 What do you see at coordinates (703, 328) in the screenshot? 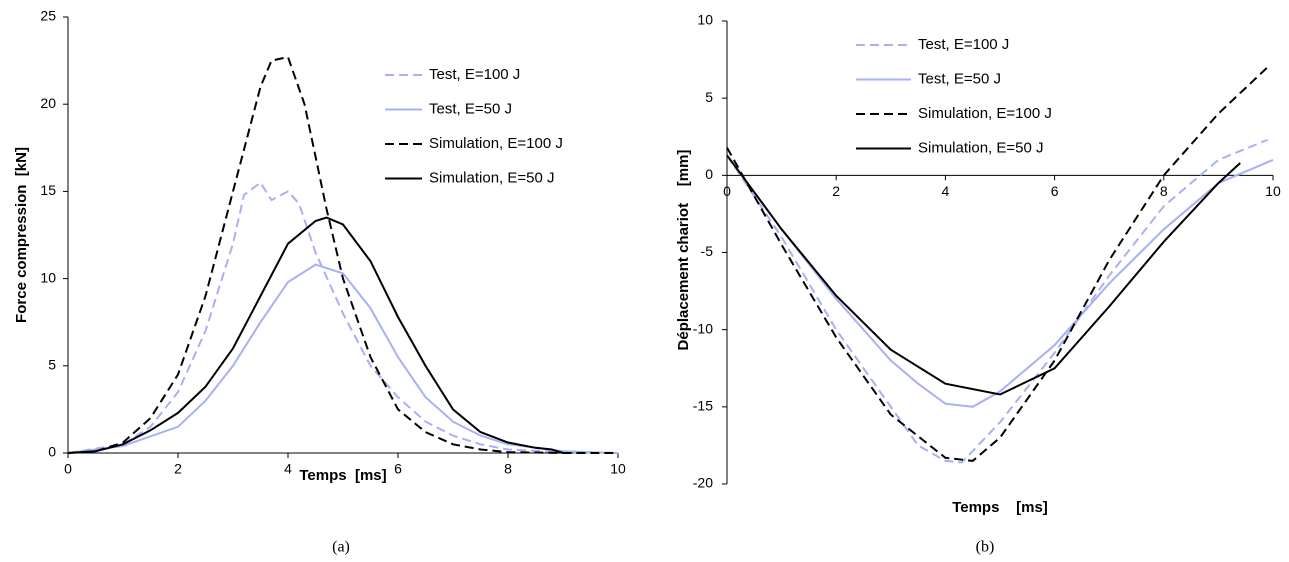
I see `y-tick-label: -10` at bounding box center [703, 328].